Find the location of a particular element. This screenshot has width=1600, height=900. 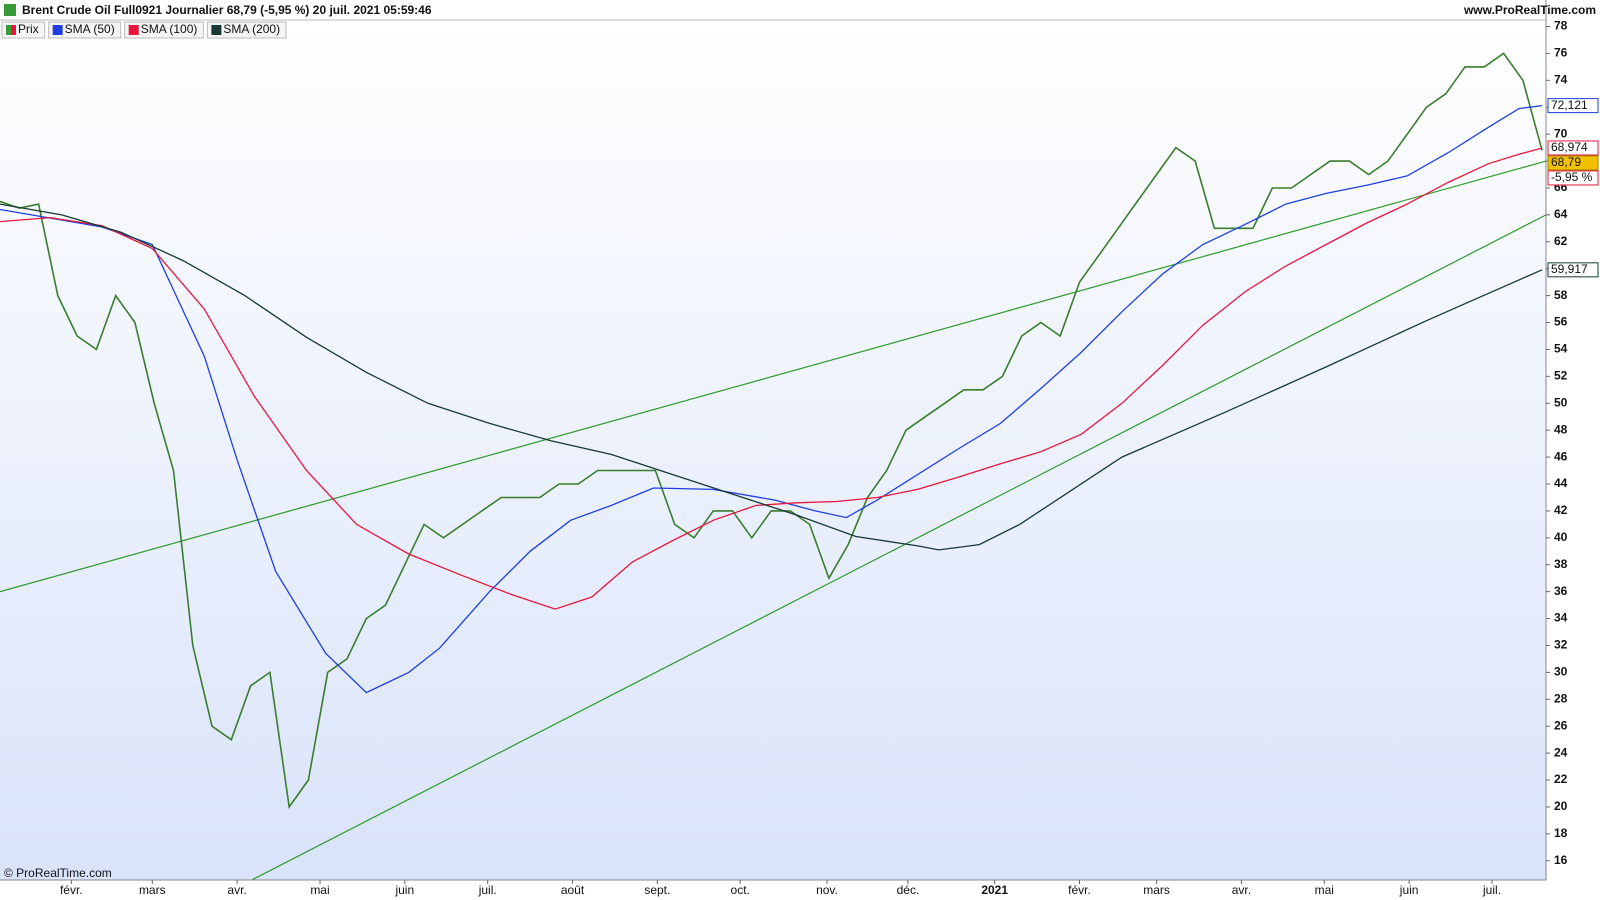

x-tick-label: août is located at coordinates (573, 890).